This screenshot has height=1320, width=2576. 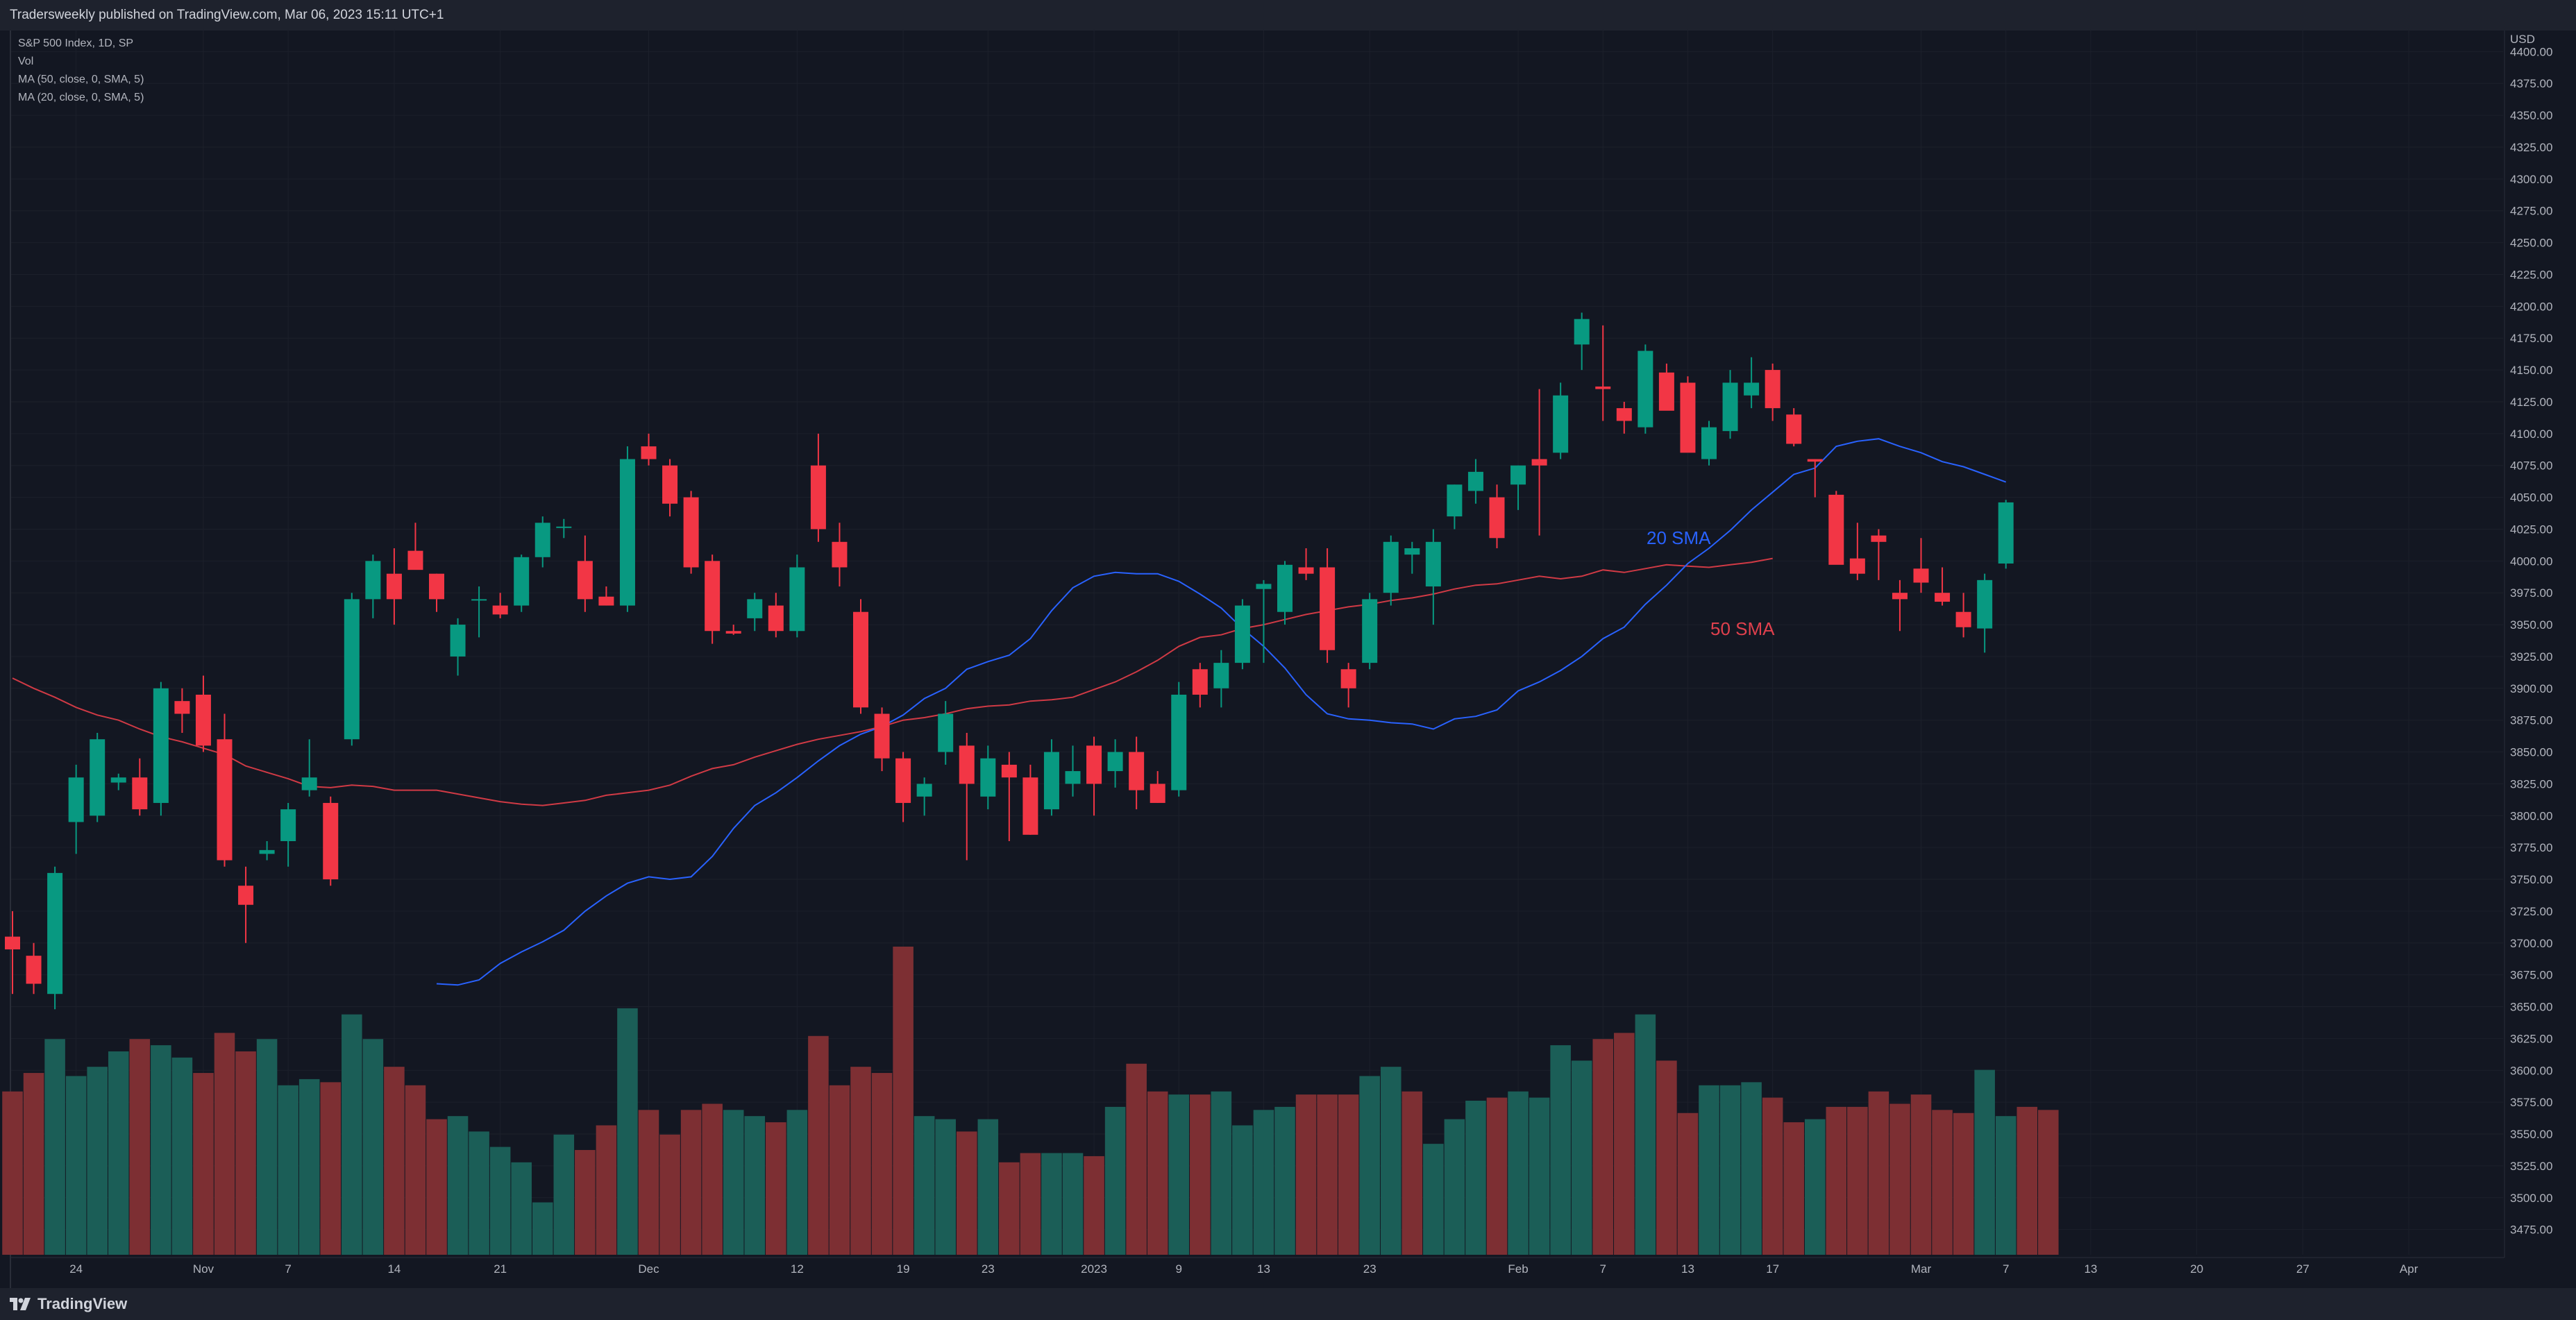 What do you see at coordinates (2531, 1070) in the screenshot?
I see `price-axis-tick: 3600.00` at bounding box center [2531, 1070].